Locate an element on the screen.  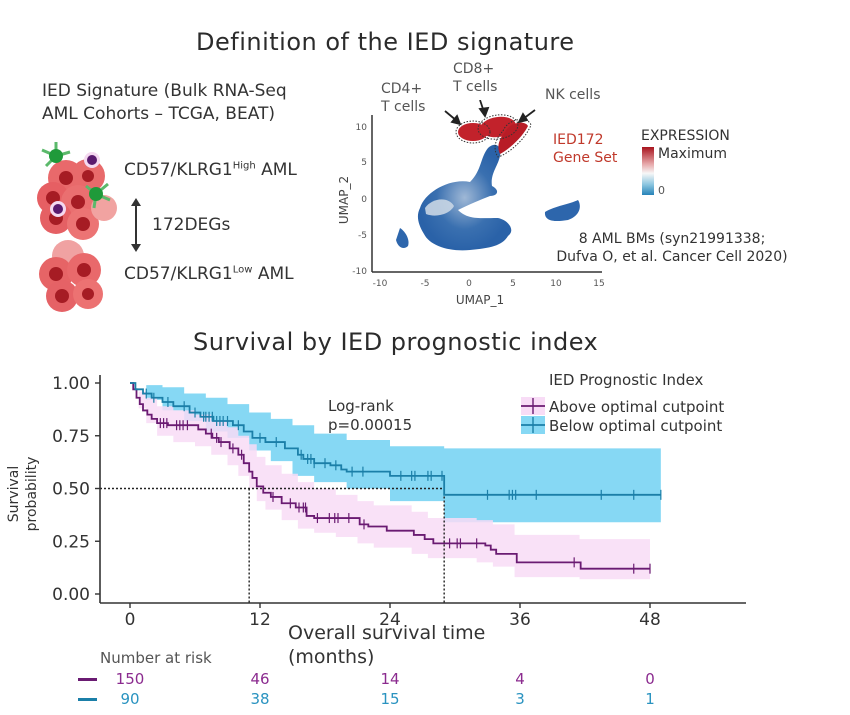
top-figure-title: Definition of the IED signature is located at coordinates (385, 42).